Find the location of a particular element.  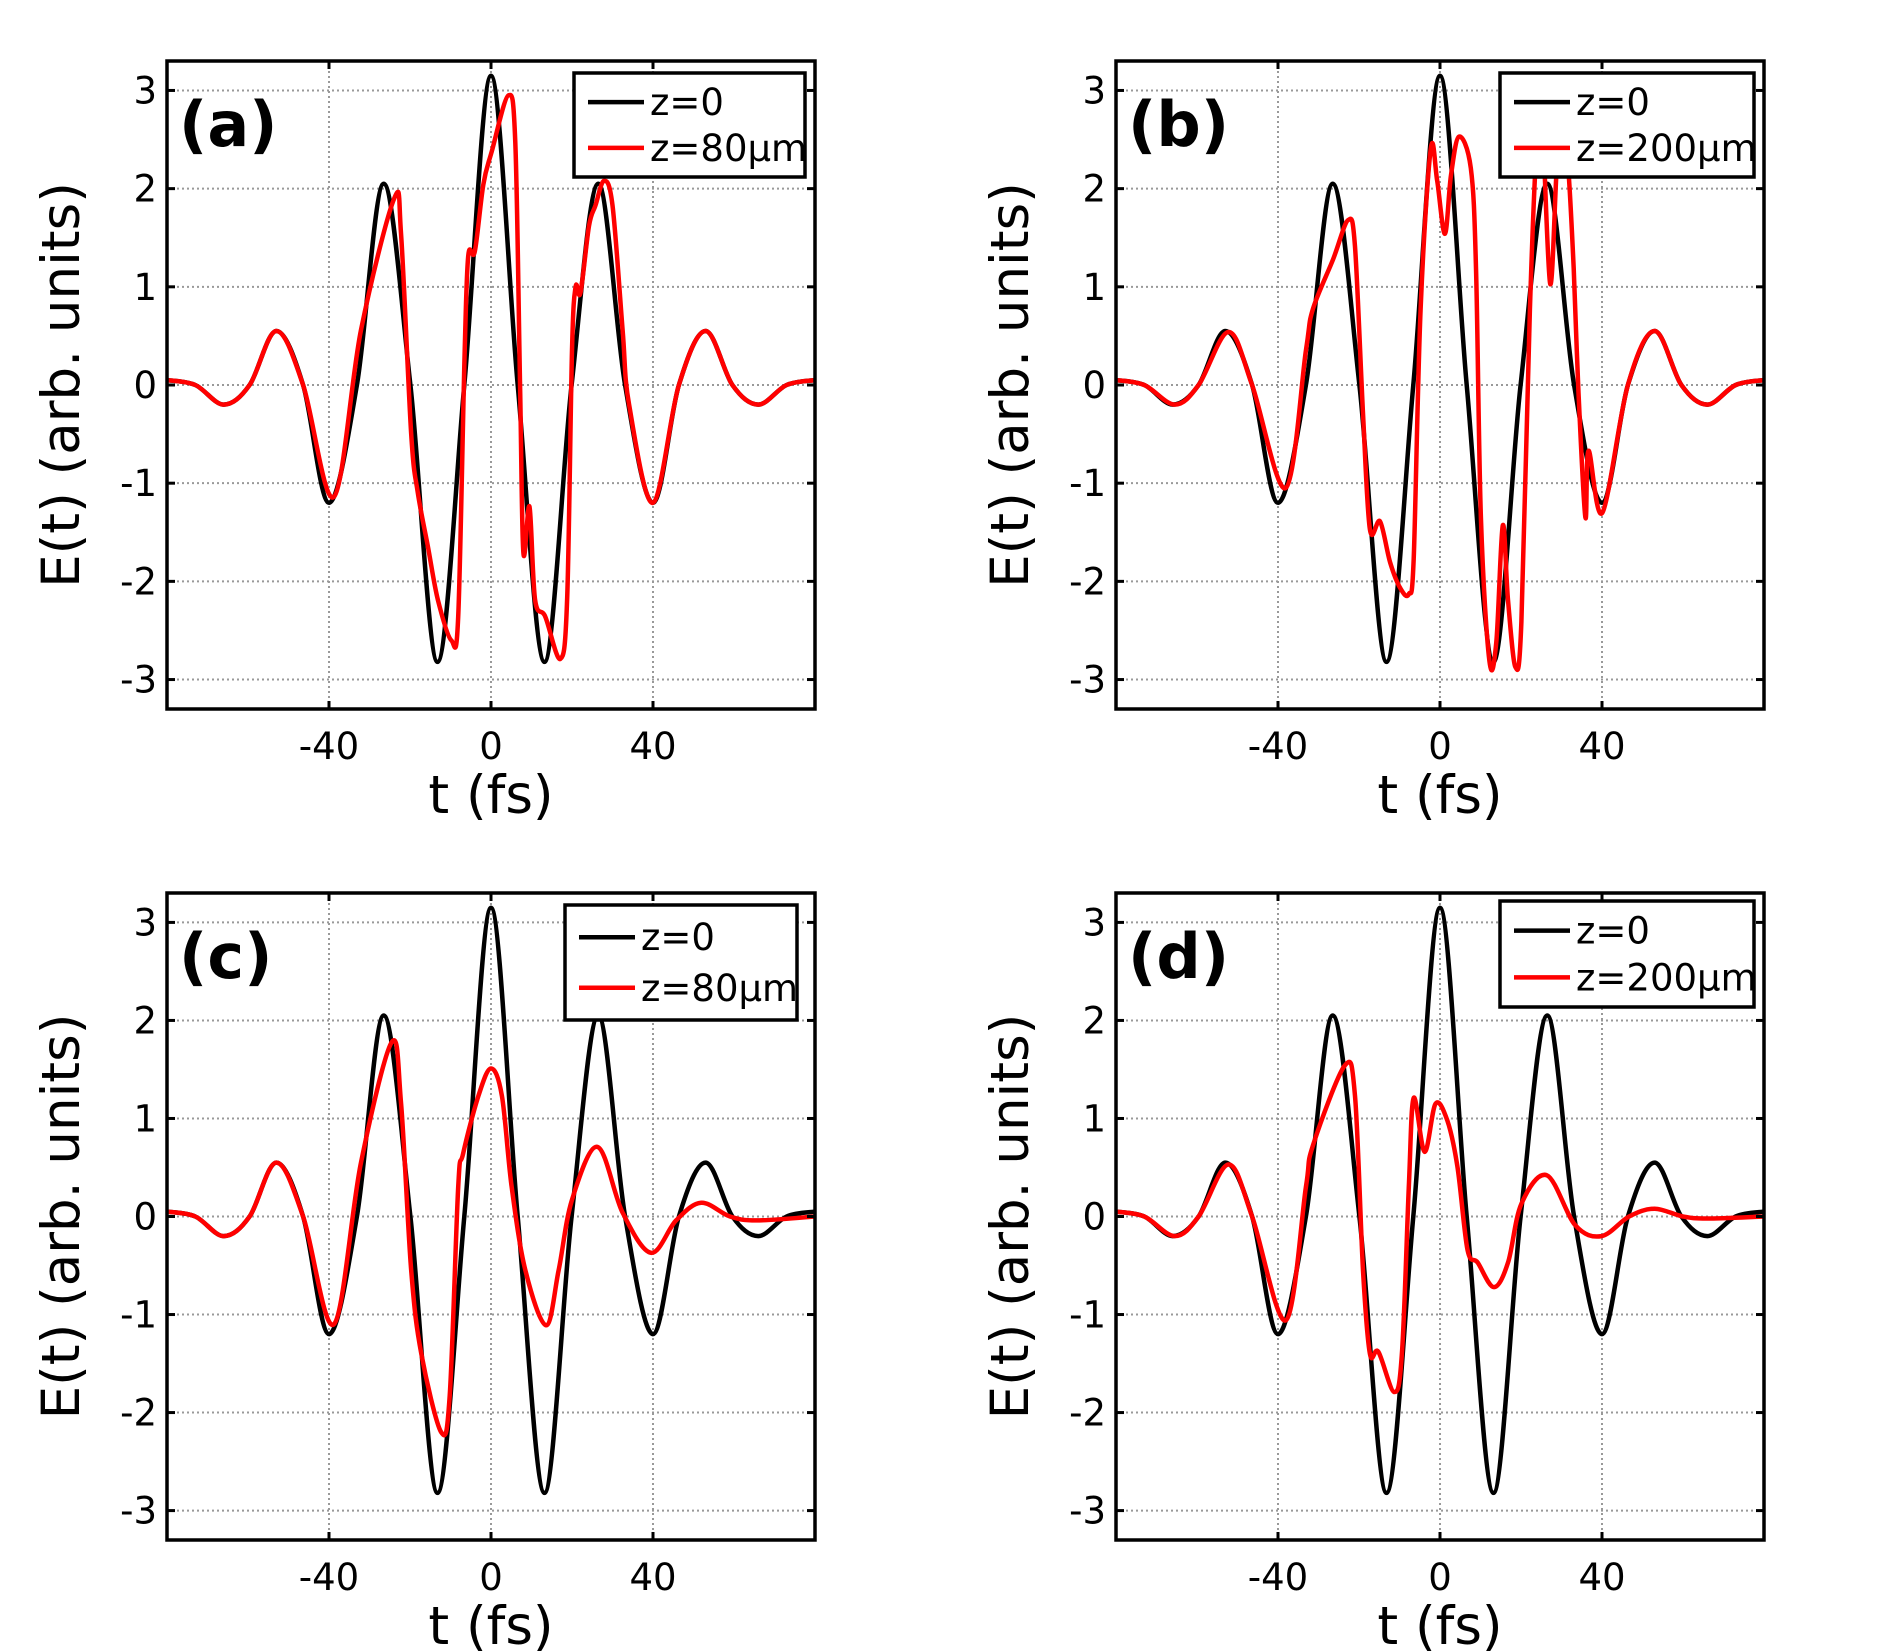

series-line-z0 is located at coordinates (1440, 1200).